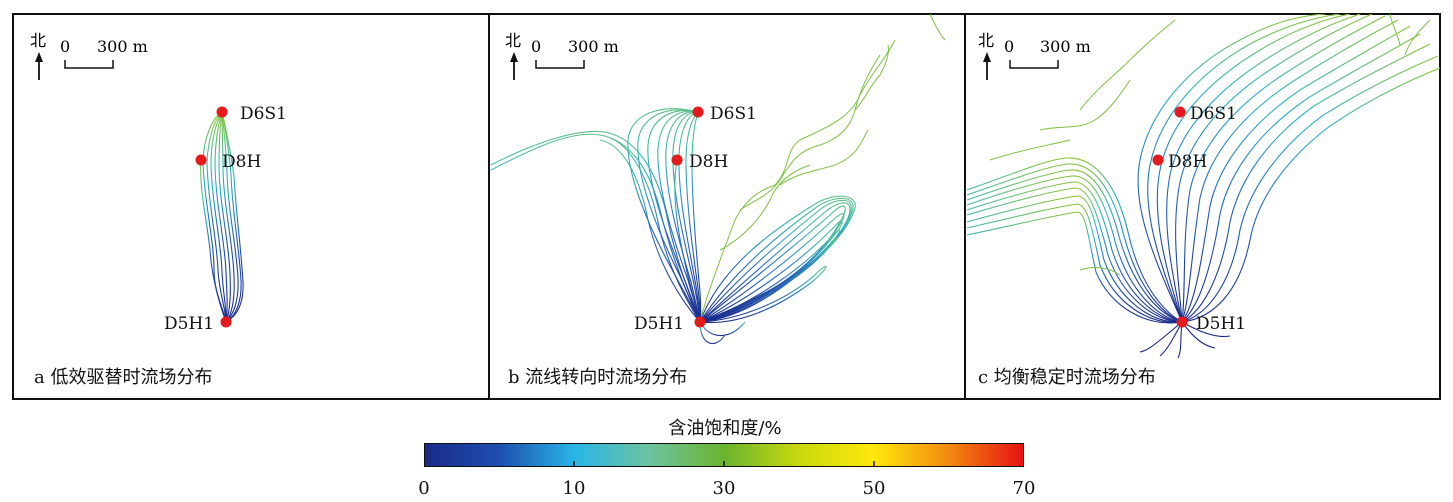 The image size is (1453, 502). What do you see at coordinates (137, 177) in the screenshot?
I see `panel-a: 北 0 300 m` at bounding box center [137, 177].